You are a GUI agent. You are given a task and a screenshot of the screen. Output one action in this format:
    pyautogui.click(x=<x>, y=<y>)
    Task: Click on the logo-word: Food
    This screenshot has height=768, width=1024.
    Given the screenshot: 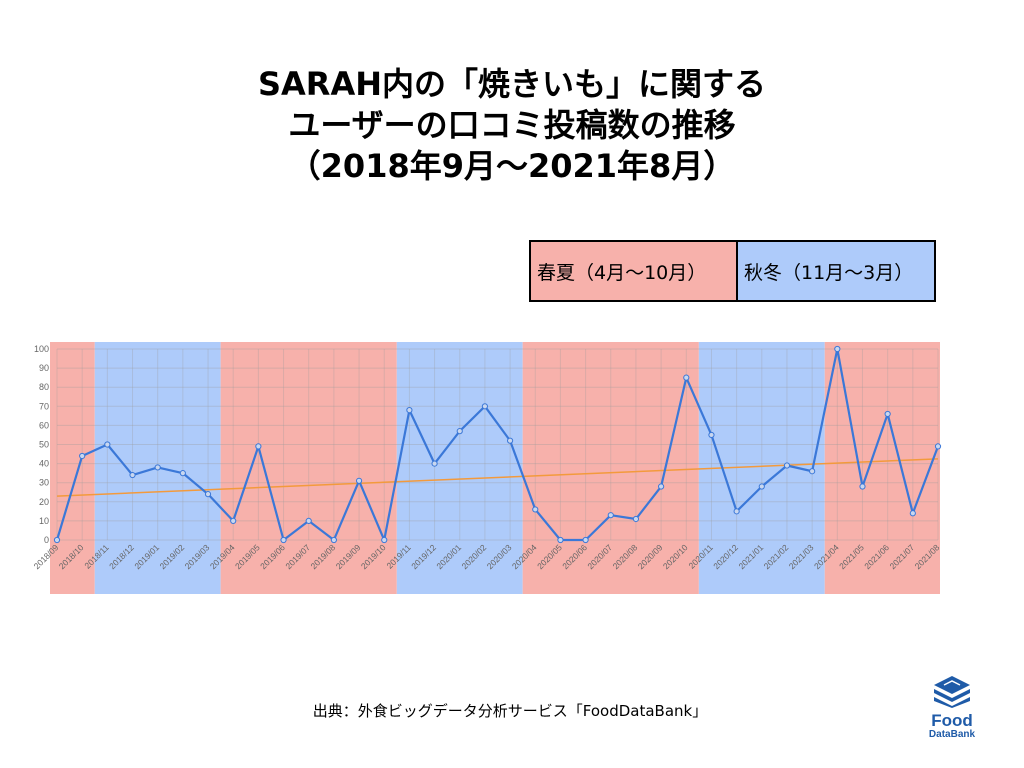 What is the action you would take?
    pyautogui.click(x=952, y=720)
    